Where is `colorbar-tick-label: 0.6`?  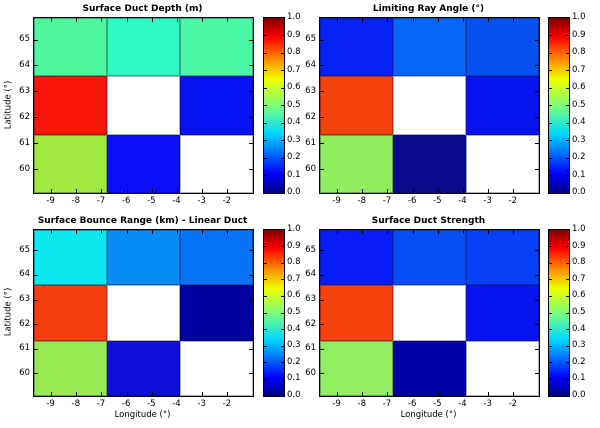
colorbar-tick-label: 0.6 is located at coordinates (579, 87).